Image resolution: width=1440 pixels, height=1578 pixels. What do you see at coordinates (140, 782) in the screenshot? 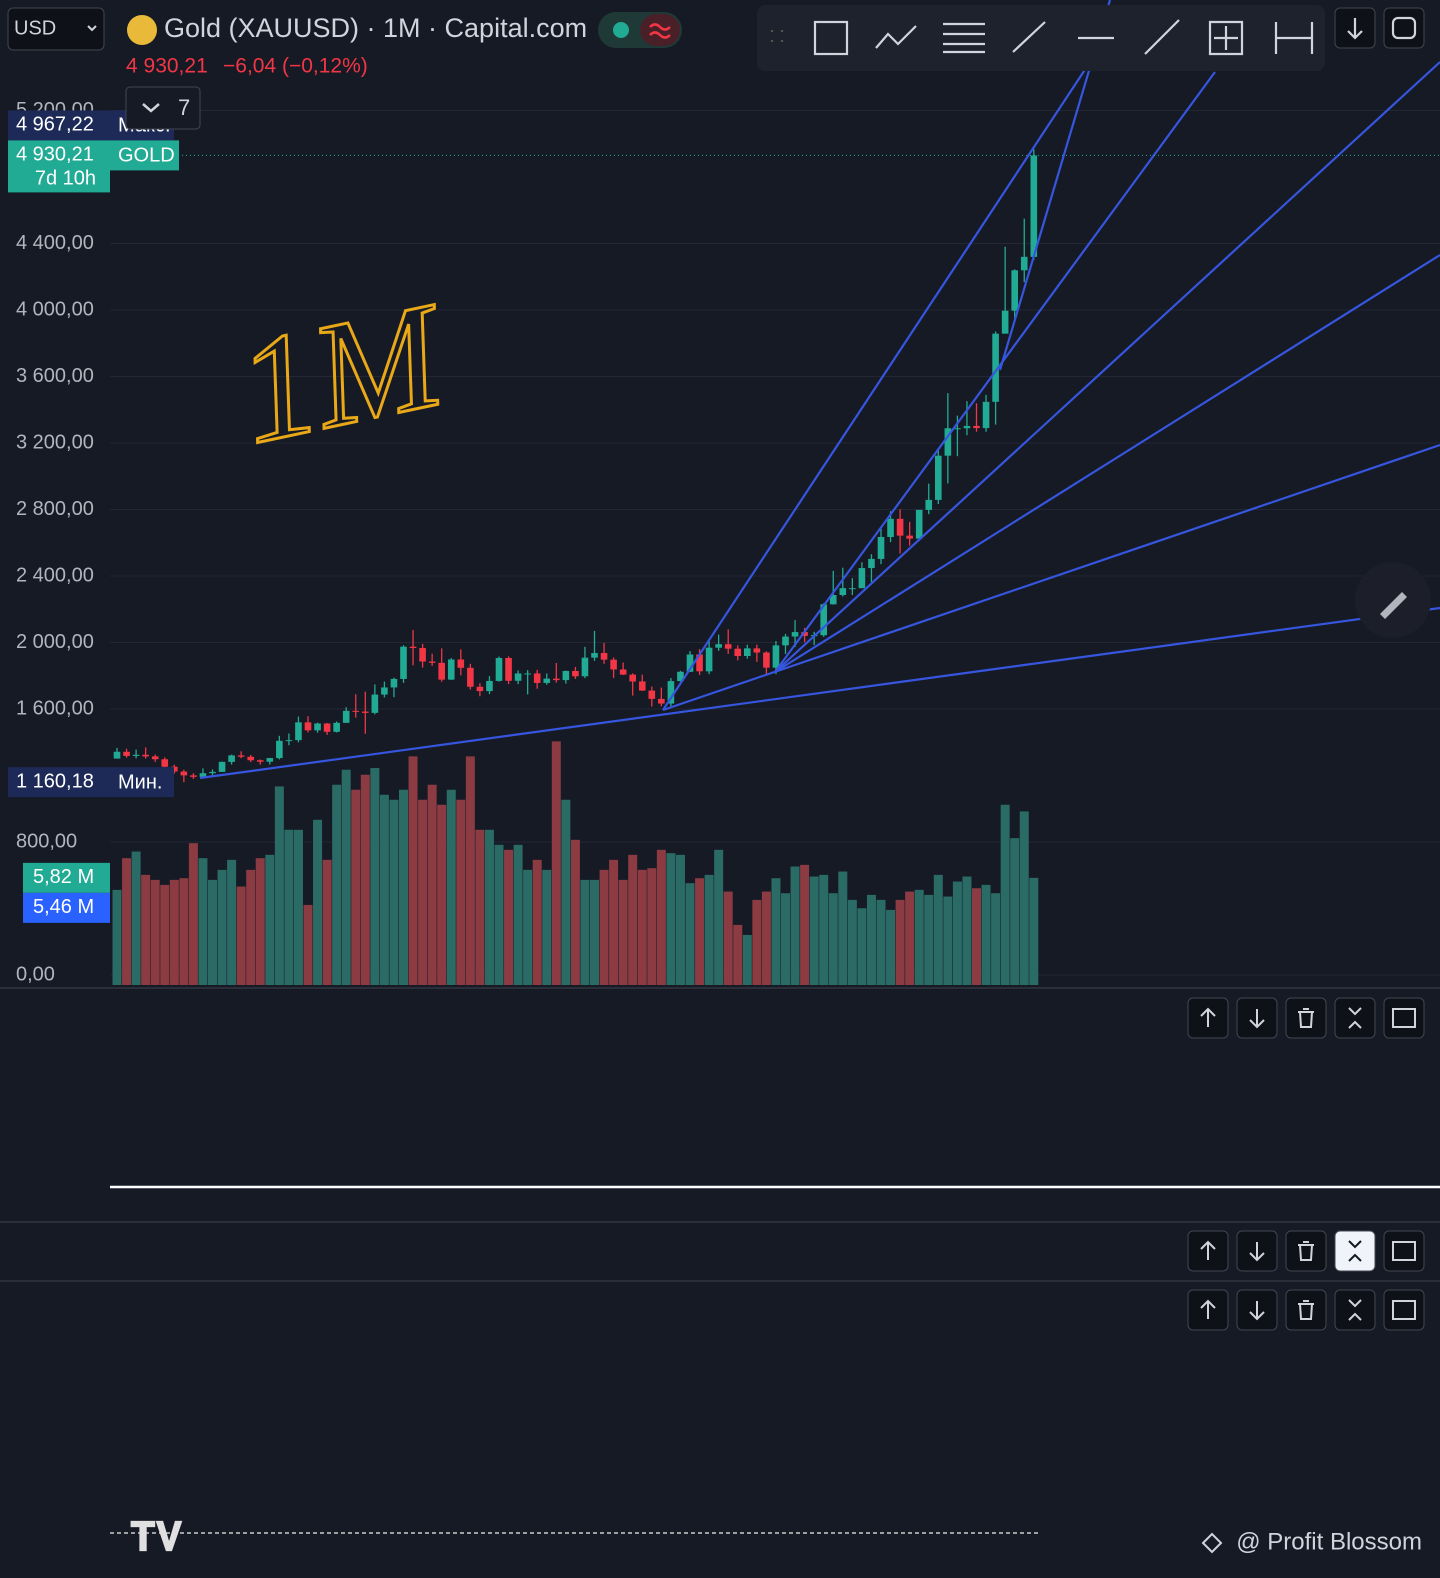
I see `price-tag: Мин.` at bounding box center [140, 782].